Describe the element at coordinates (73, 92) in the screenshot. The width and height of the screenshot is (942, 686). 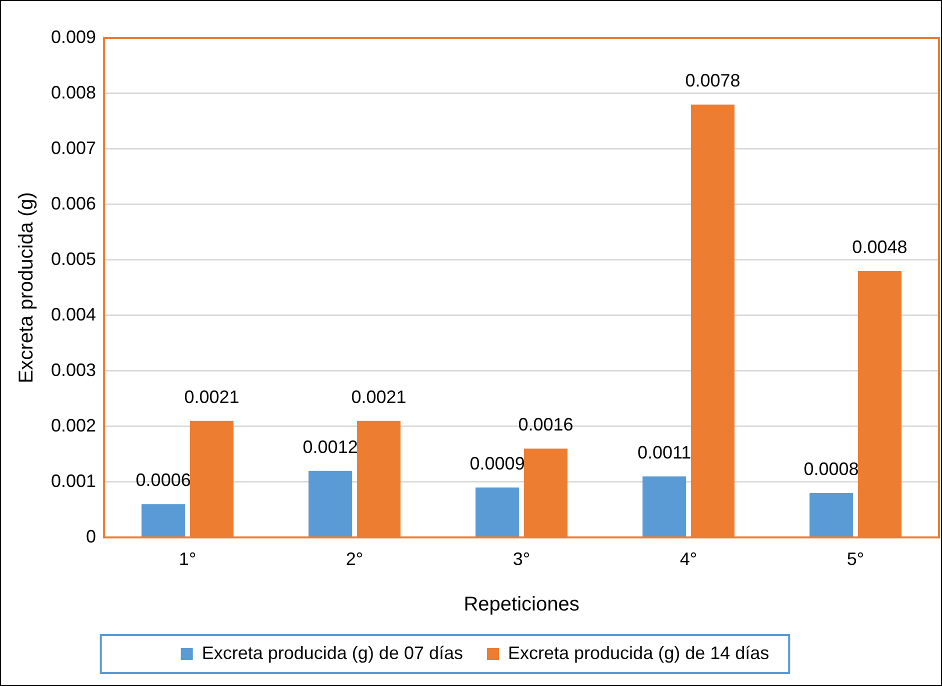
I see `y-tick-label: 0.008` at that location.